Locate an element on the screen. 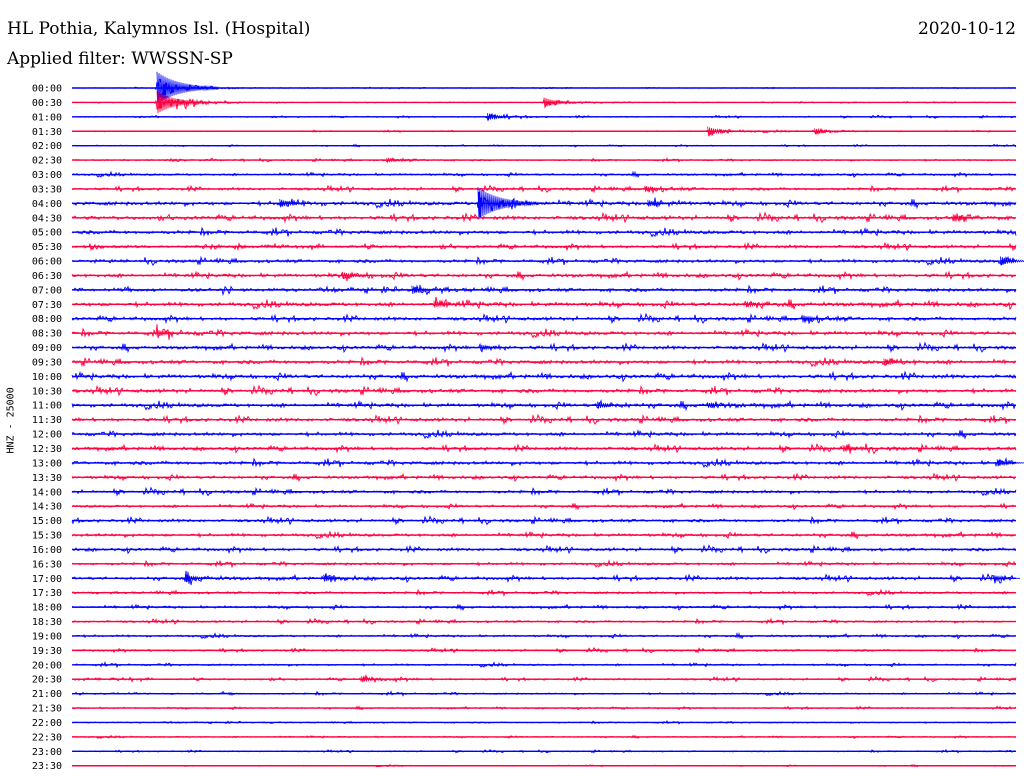 This screenshot has width=1024, height=780. row-time-label: 16:00 is located at coordinates (47, 550).